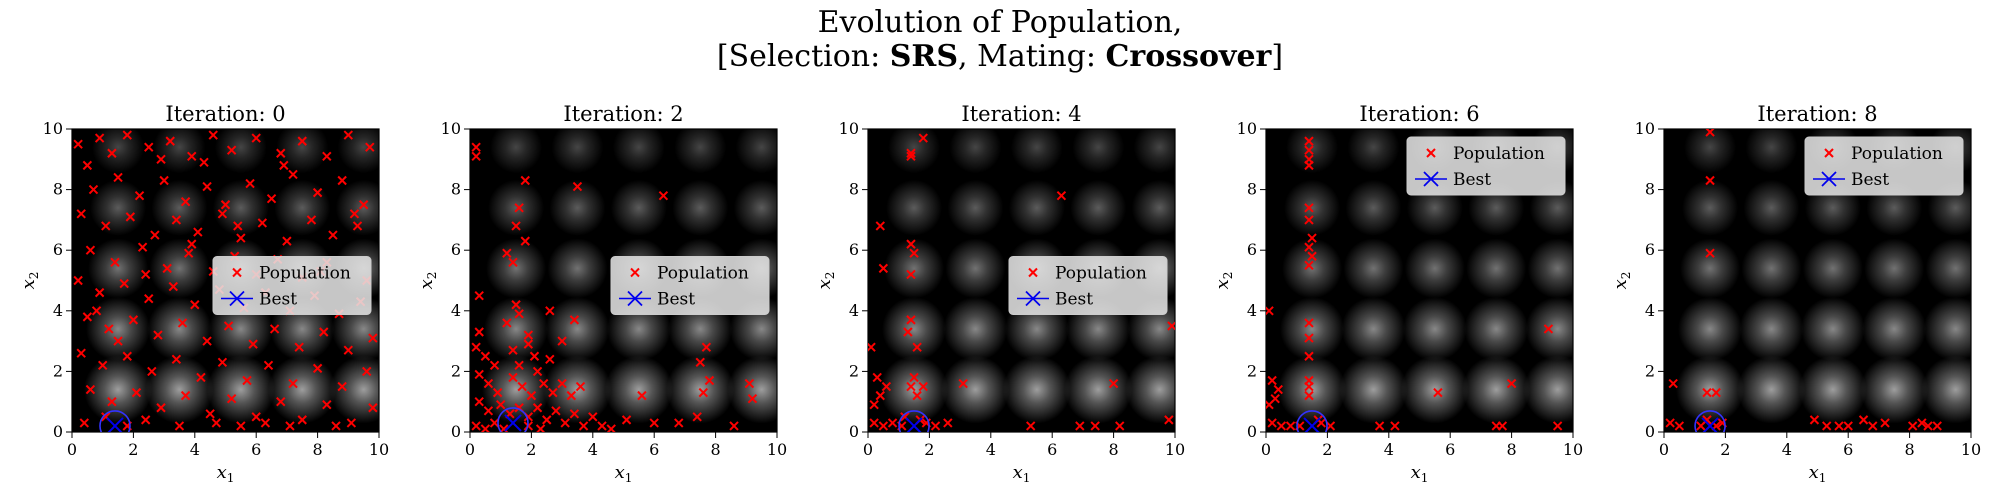  Describe the element at coordinates (868, 449) in the screenshot. I see `x-tick-label: 0` at that location.